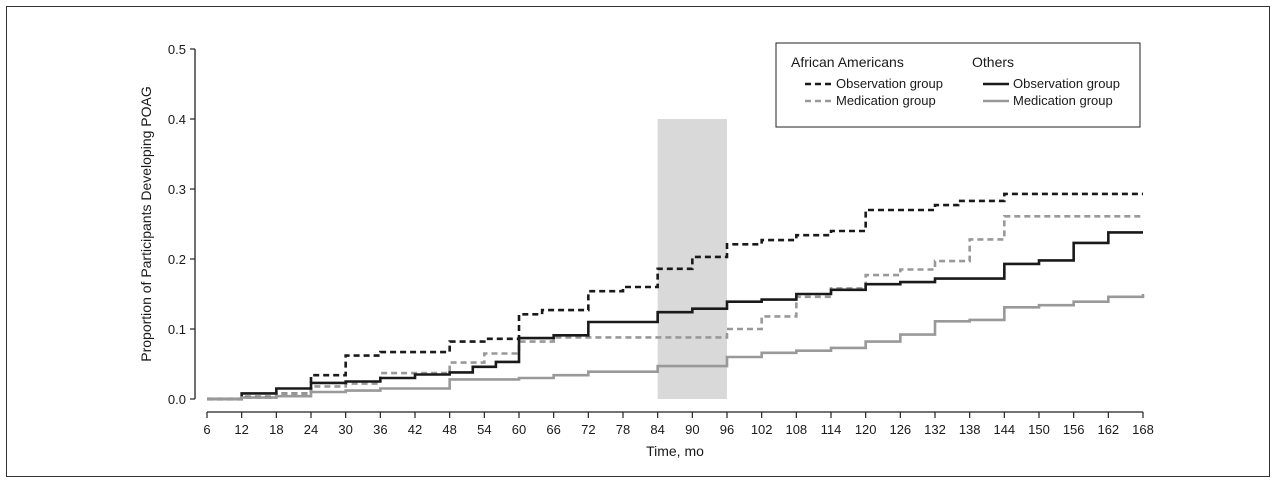 The height and width of the screenshot is (483, 1276). Describe the element at coordinates (692, 429) in the screenshot. I see `x-tick-label: 90` at that location.